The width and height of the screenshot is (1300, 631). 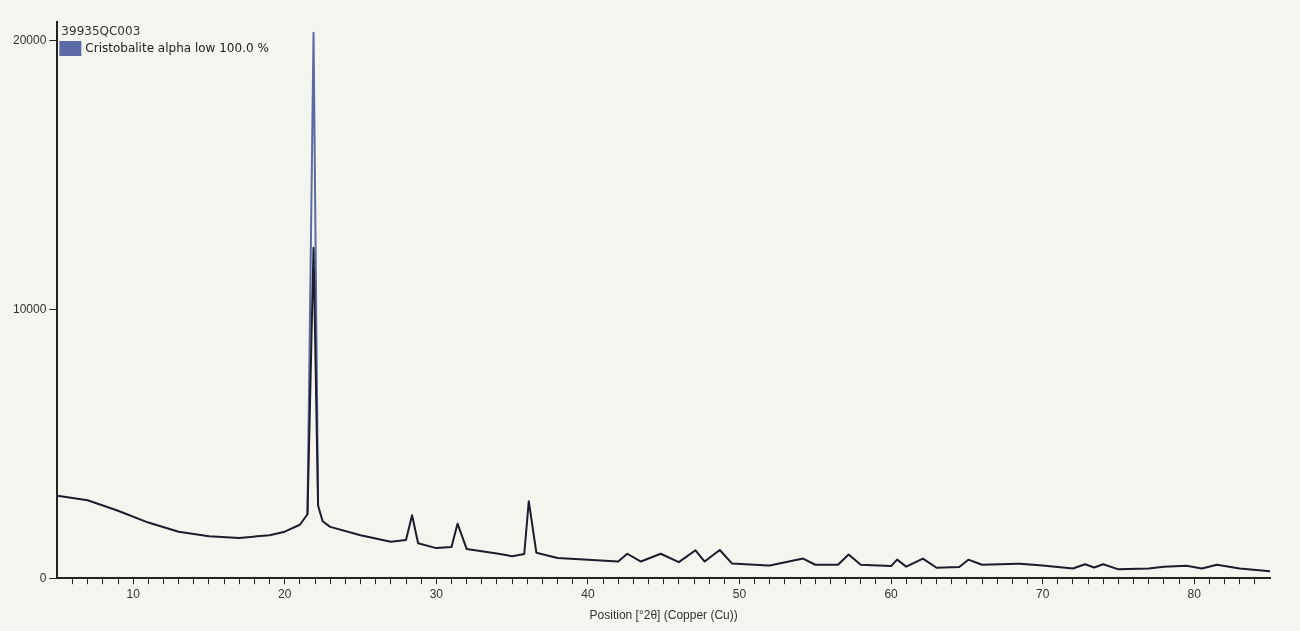 I want to click on x-tick-label: 30, so click(x=436, y=593).